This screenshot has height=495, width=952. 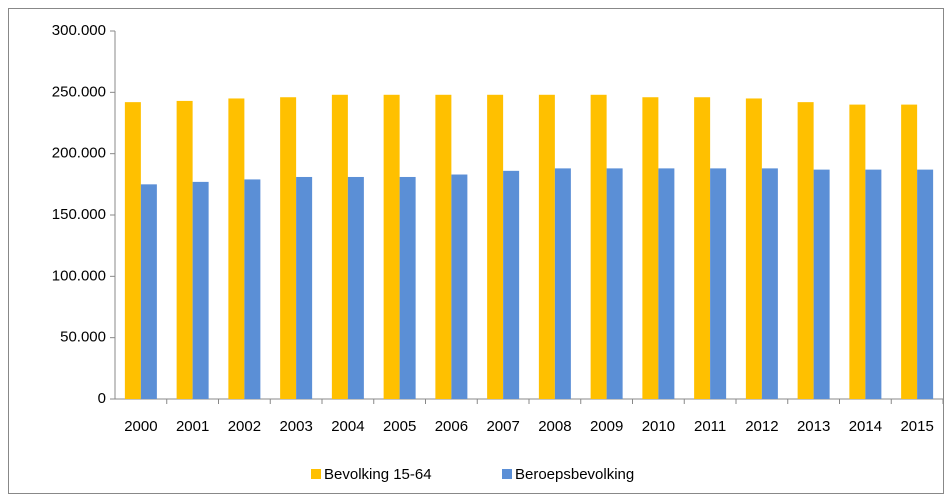 What do you see at coordinates (574, 474) in the screenshot?
I see `legend-label: Beroepsbevolking` at bounding box center [574, 474].